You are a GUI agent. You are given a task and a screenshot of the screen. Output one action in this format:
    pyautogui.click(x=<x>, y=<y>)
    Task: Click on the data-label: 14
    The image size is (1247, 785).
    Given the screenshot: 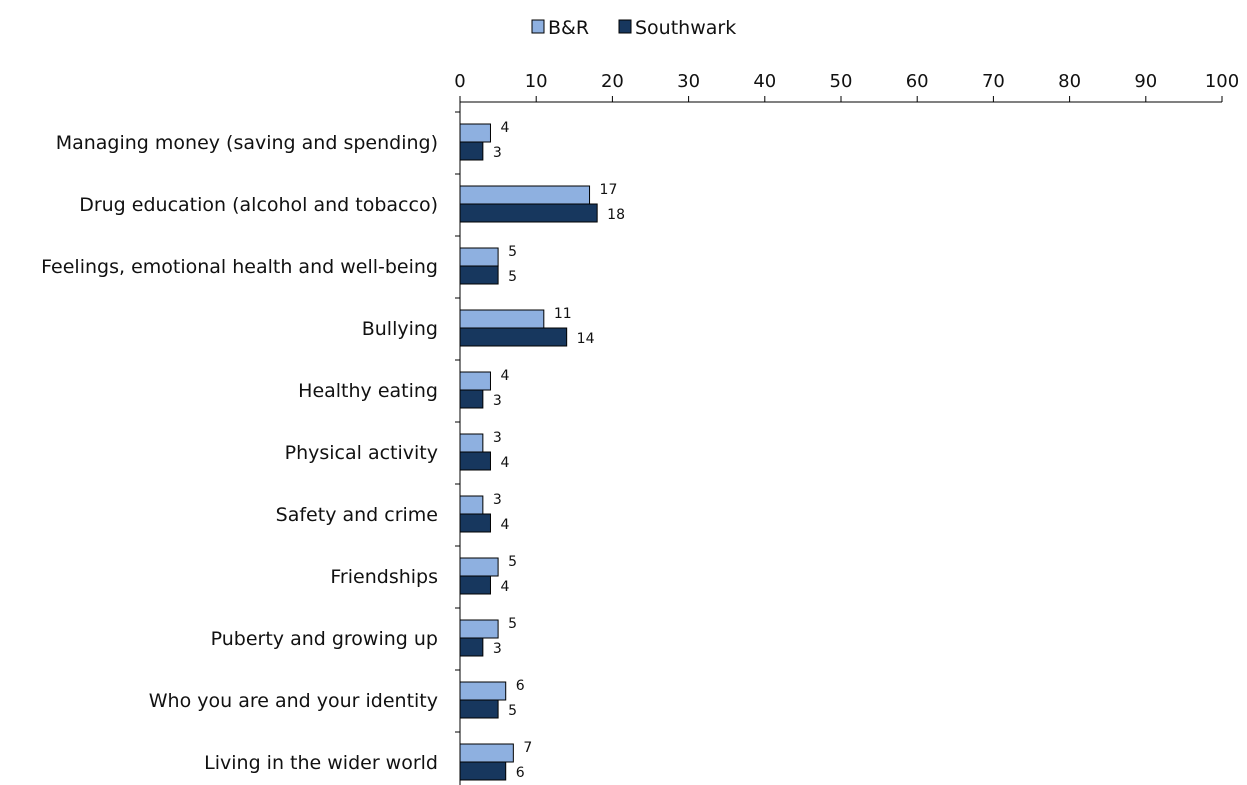 What is the action you would take?
    pyautogui.click(x=586, y=339)
    